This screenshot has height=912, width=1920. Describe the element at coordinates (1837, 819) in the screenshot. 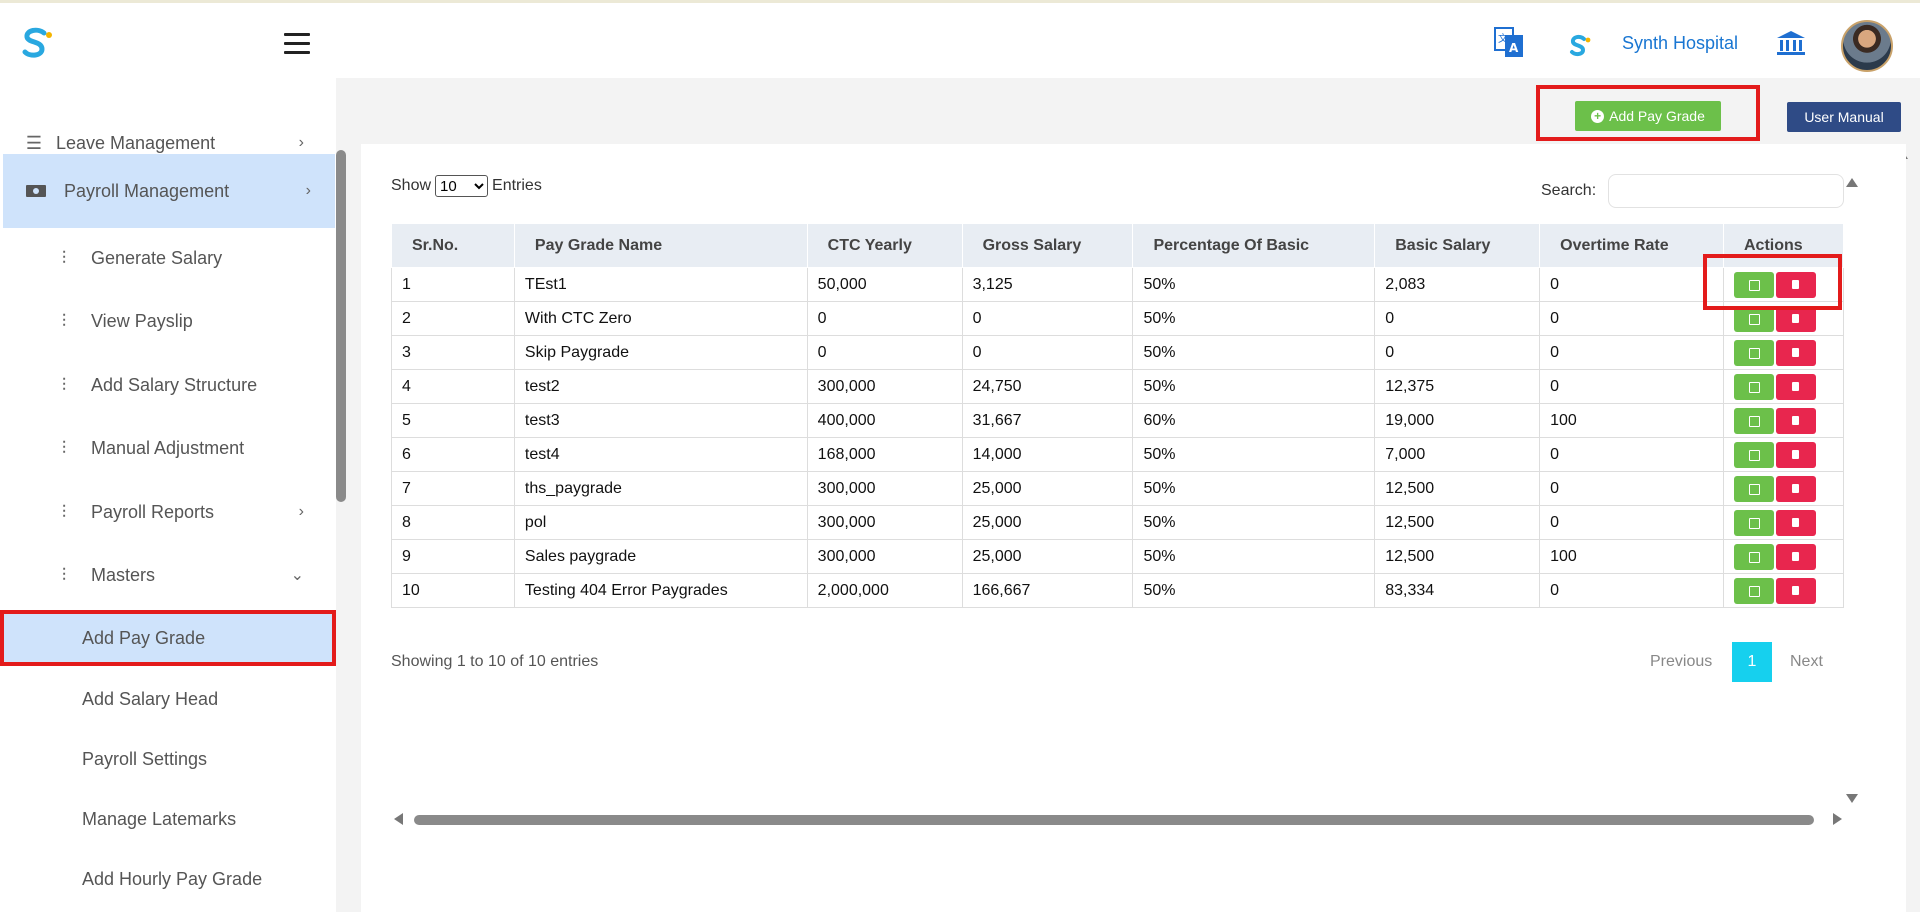

I see `scroll-right-icon` at that location.